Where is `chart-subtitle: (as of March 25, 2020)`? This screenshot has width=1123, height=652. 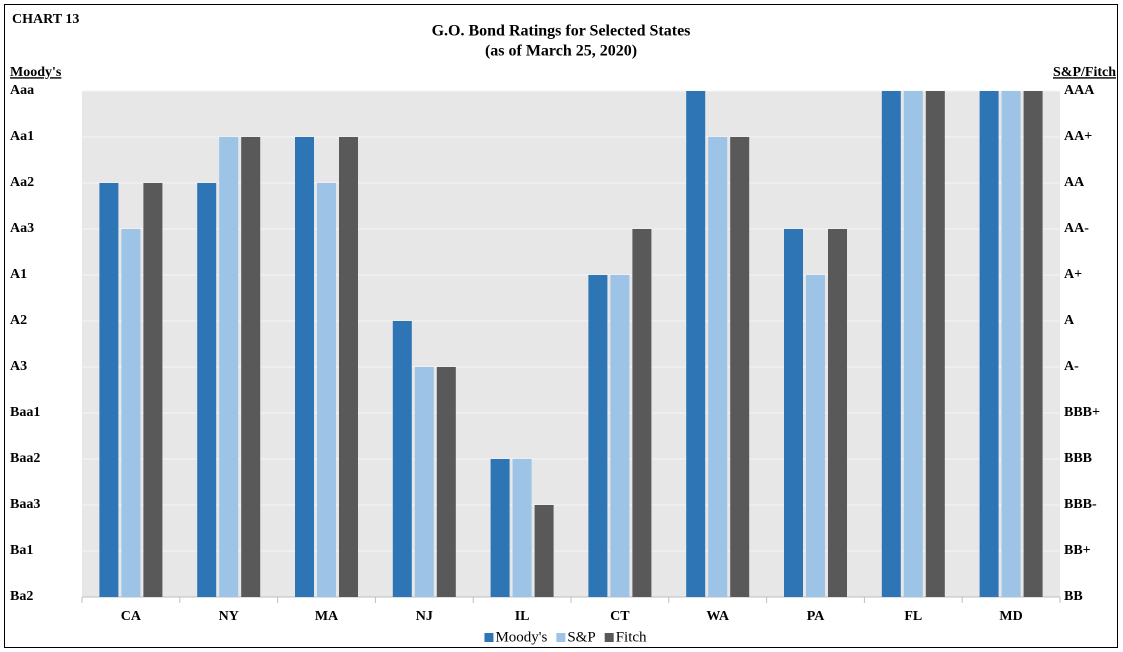 chart-subtitle: (as of March 25, 2020) is located at coordinates (561, 51).